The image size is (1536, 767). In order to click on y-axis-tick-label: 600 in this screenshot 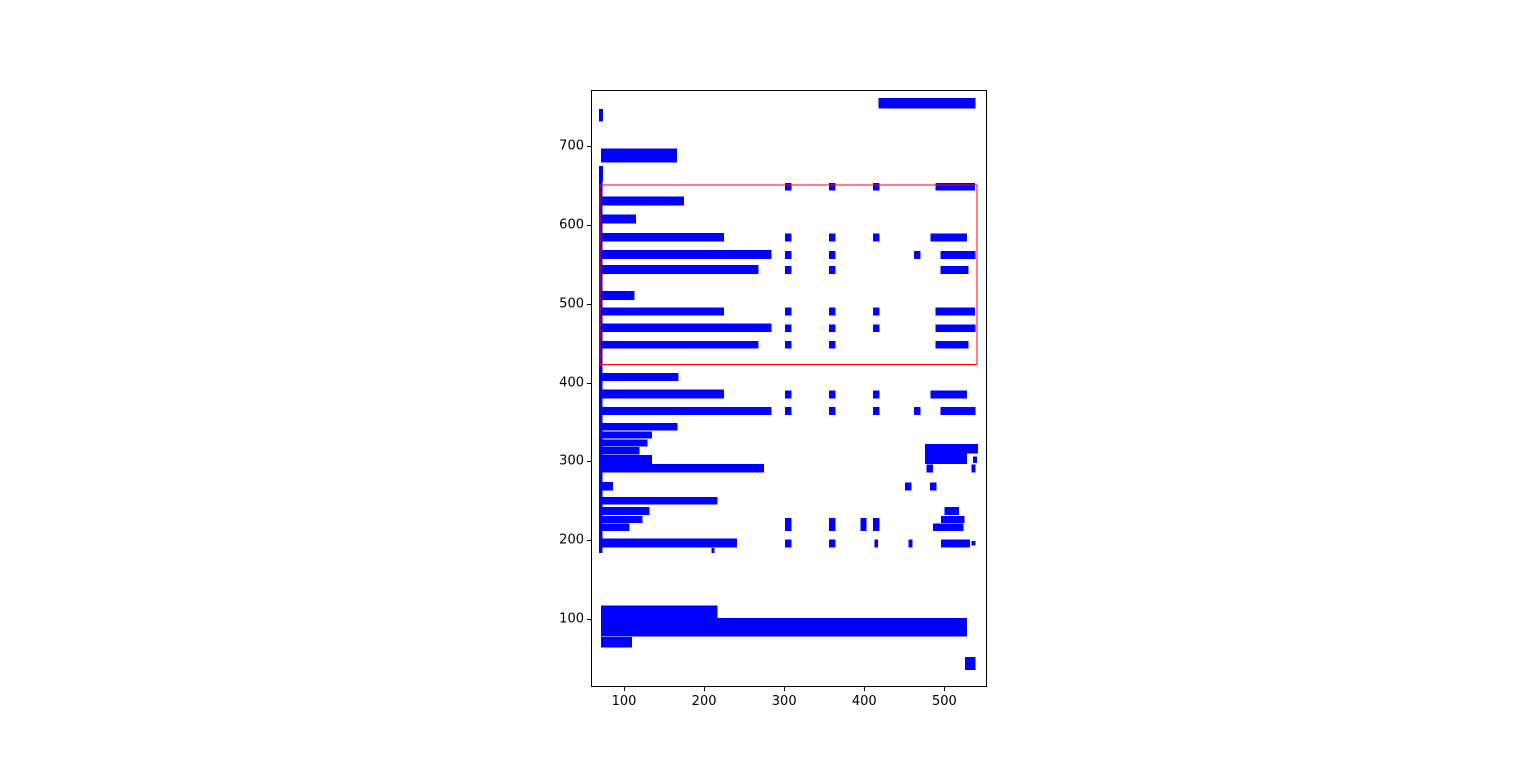, I will do `click(571, 225)`.